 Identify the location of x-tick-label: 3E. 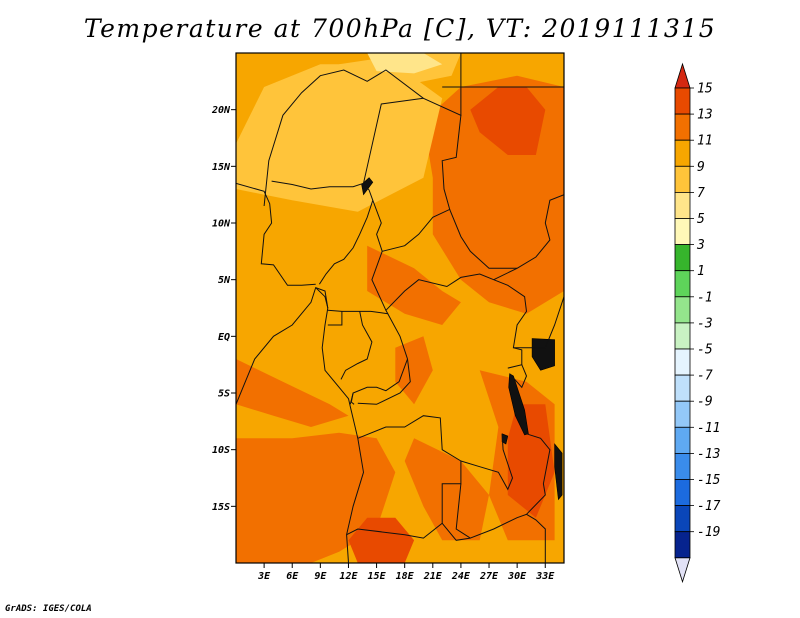
(264, 576).